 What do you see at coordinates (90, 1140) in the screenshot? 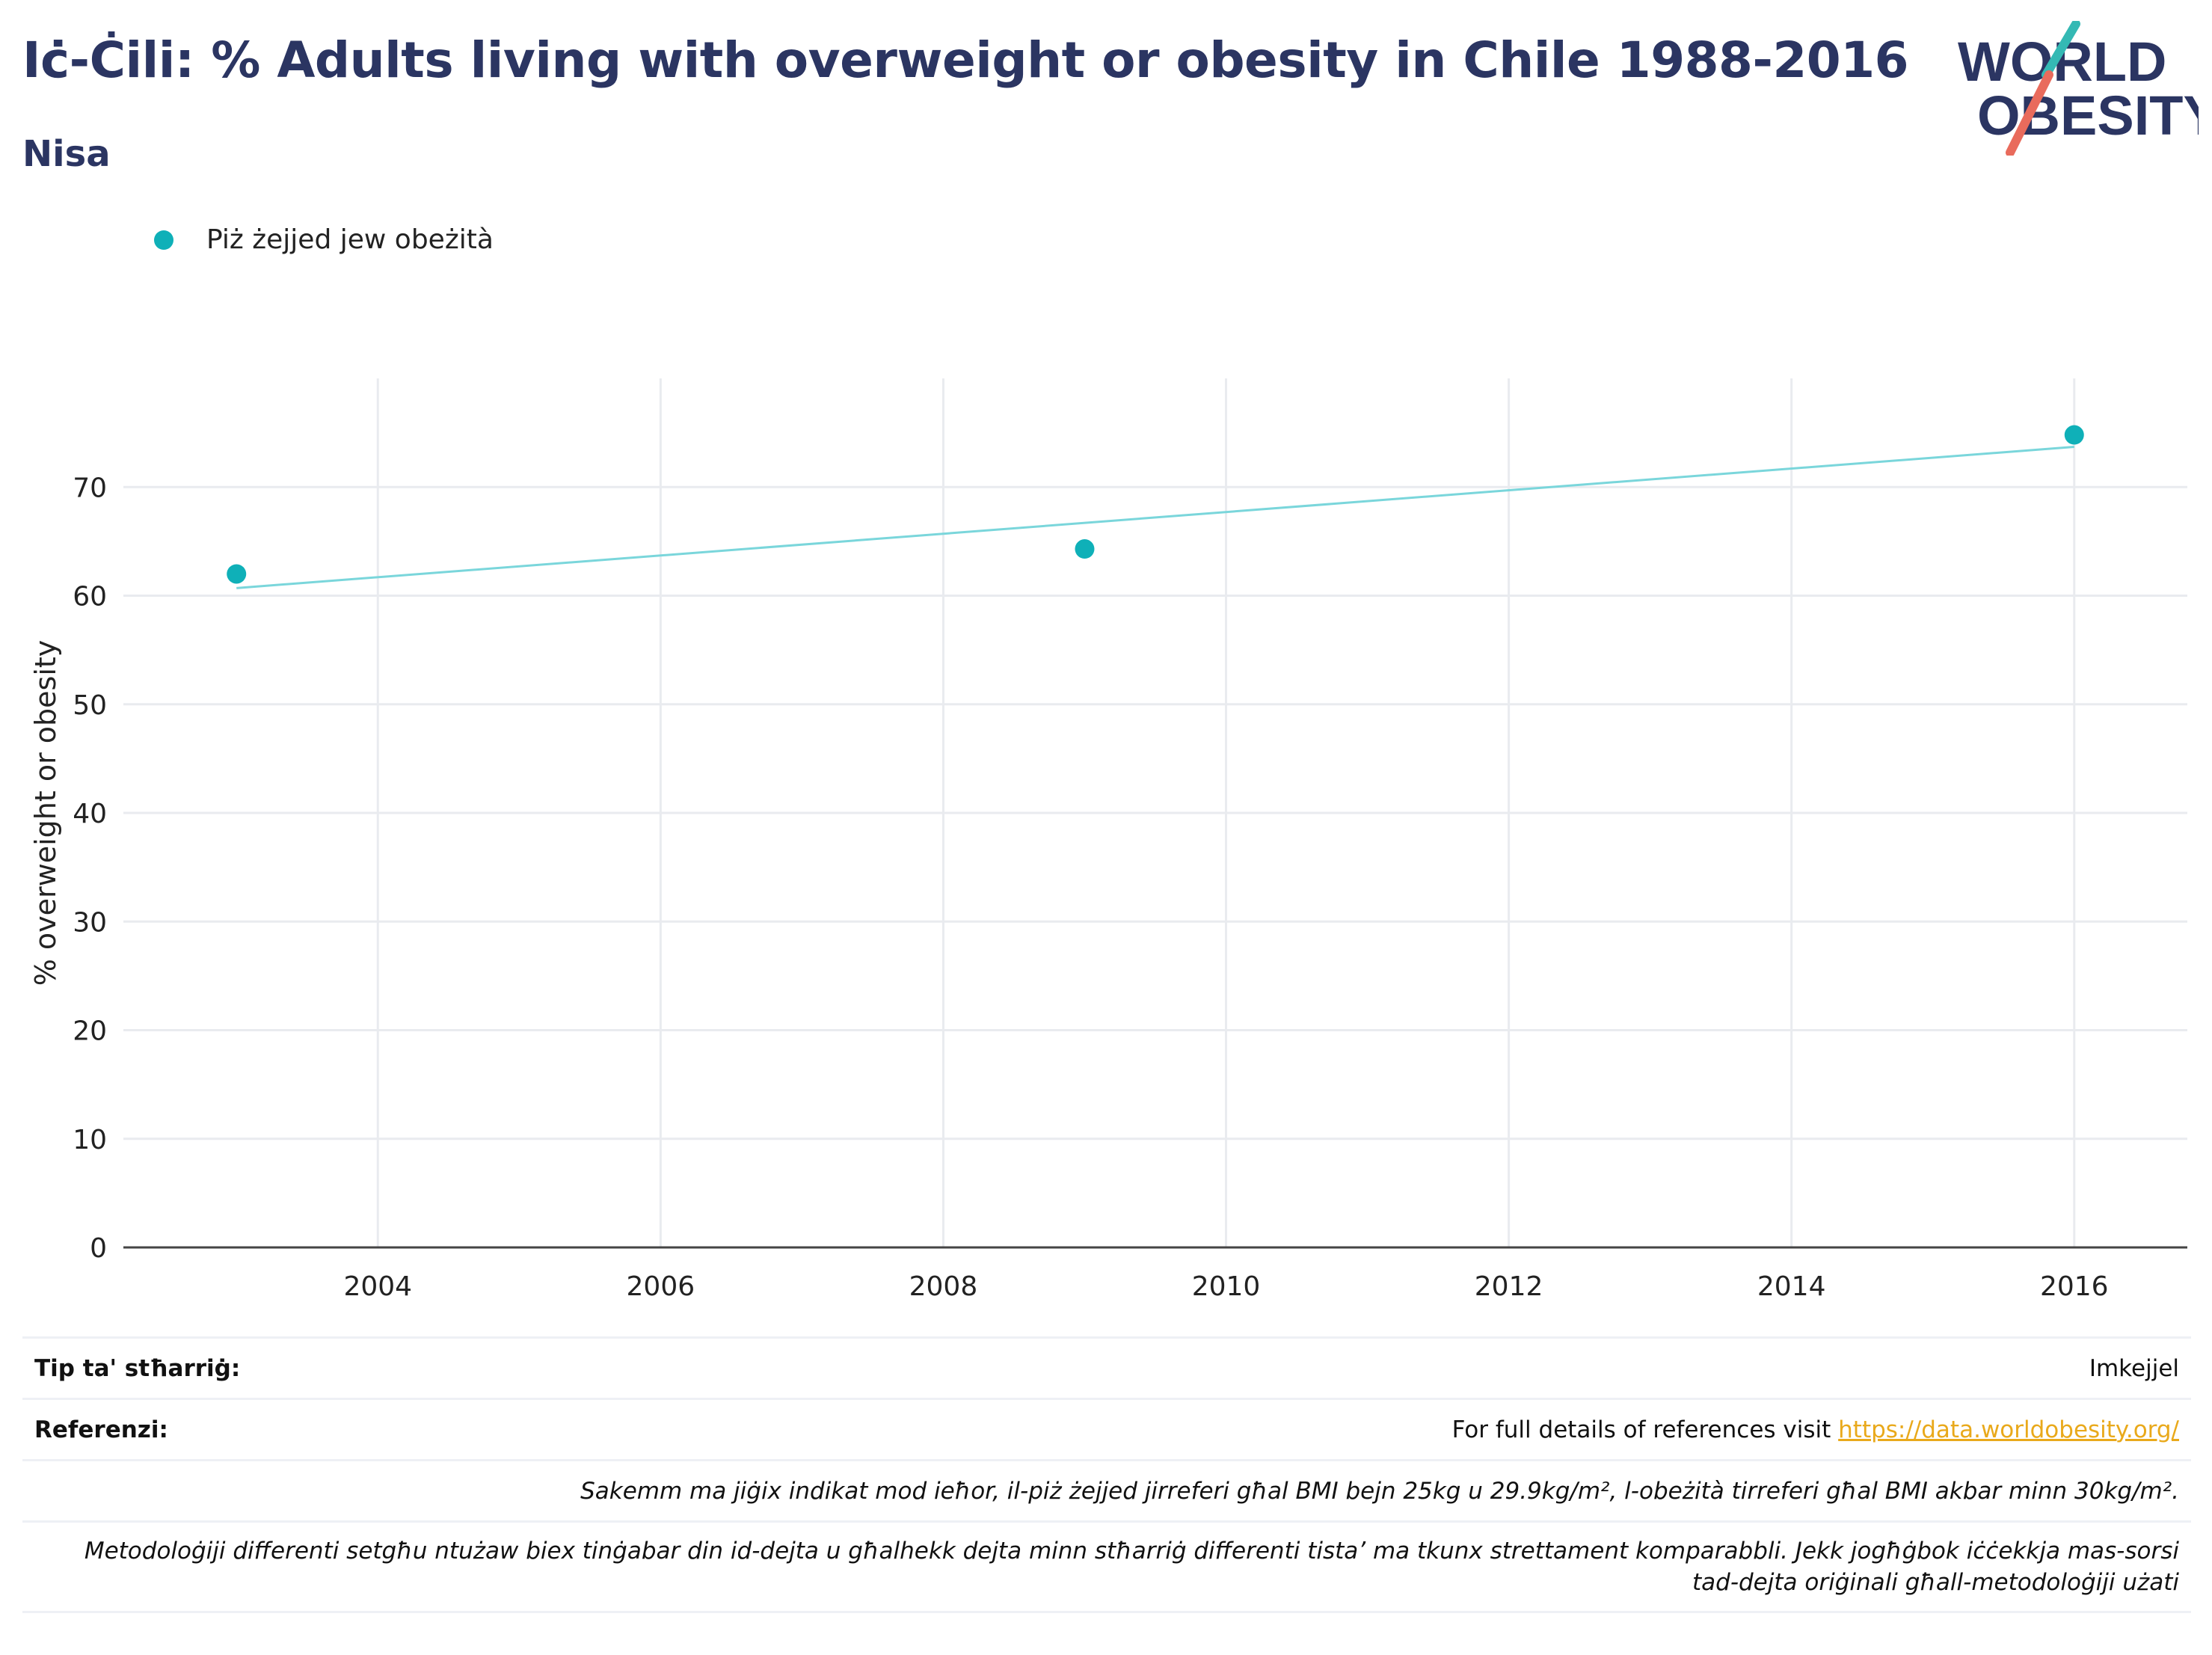
I see `y-tick-label: 10` at bounding box center [90, 1140].